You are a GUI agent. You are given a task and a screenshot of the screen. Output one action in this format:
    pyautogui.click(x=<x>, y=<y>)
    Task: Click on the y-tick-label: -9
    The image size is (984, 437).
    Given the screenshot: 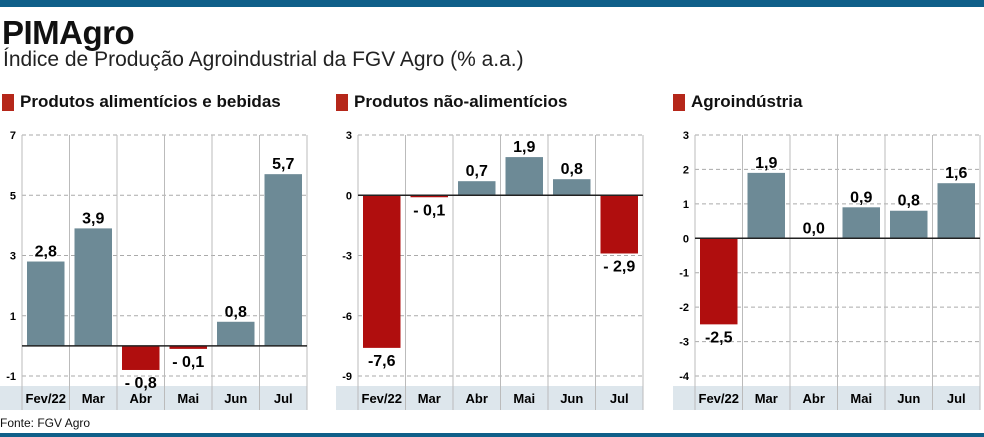 What is the action you would take?
    pyautogui.click(x=347, y=377)
    